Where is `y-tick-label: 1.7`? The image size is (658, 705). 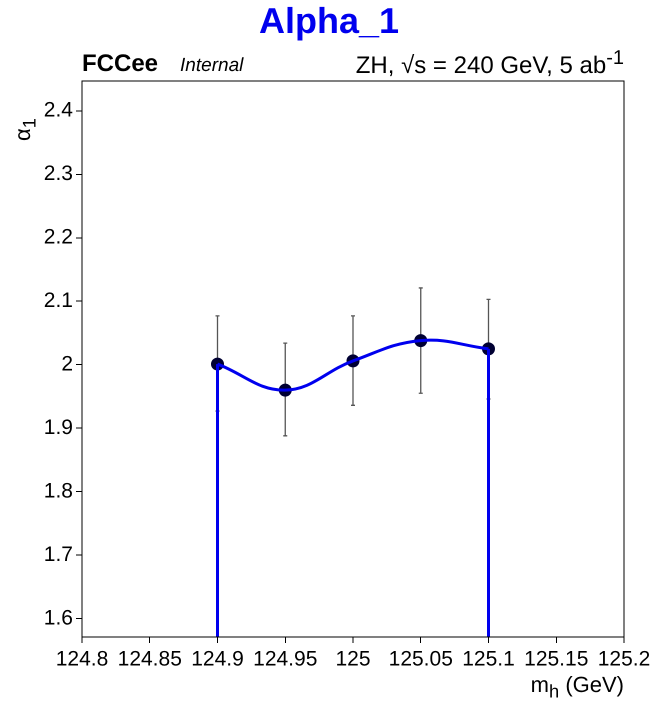 y-tick-label: 1.7 is located at coordinates (58, 554).